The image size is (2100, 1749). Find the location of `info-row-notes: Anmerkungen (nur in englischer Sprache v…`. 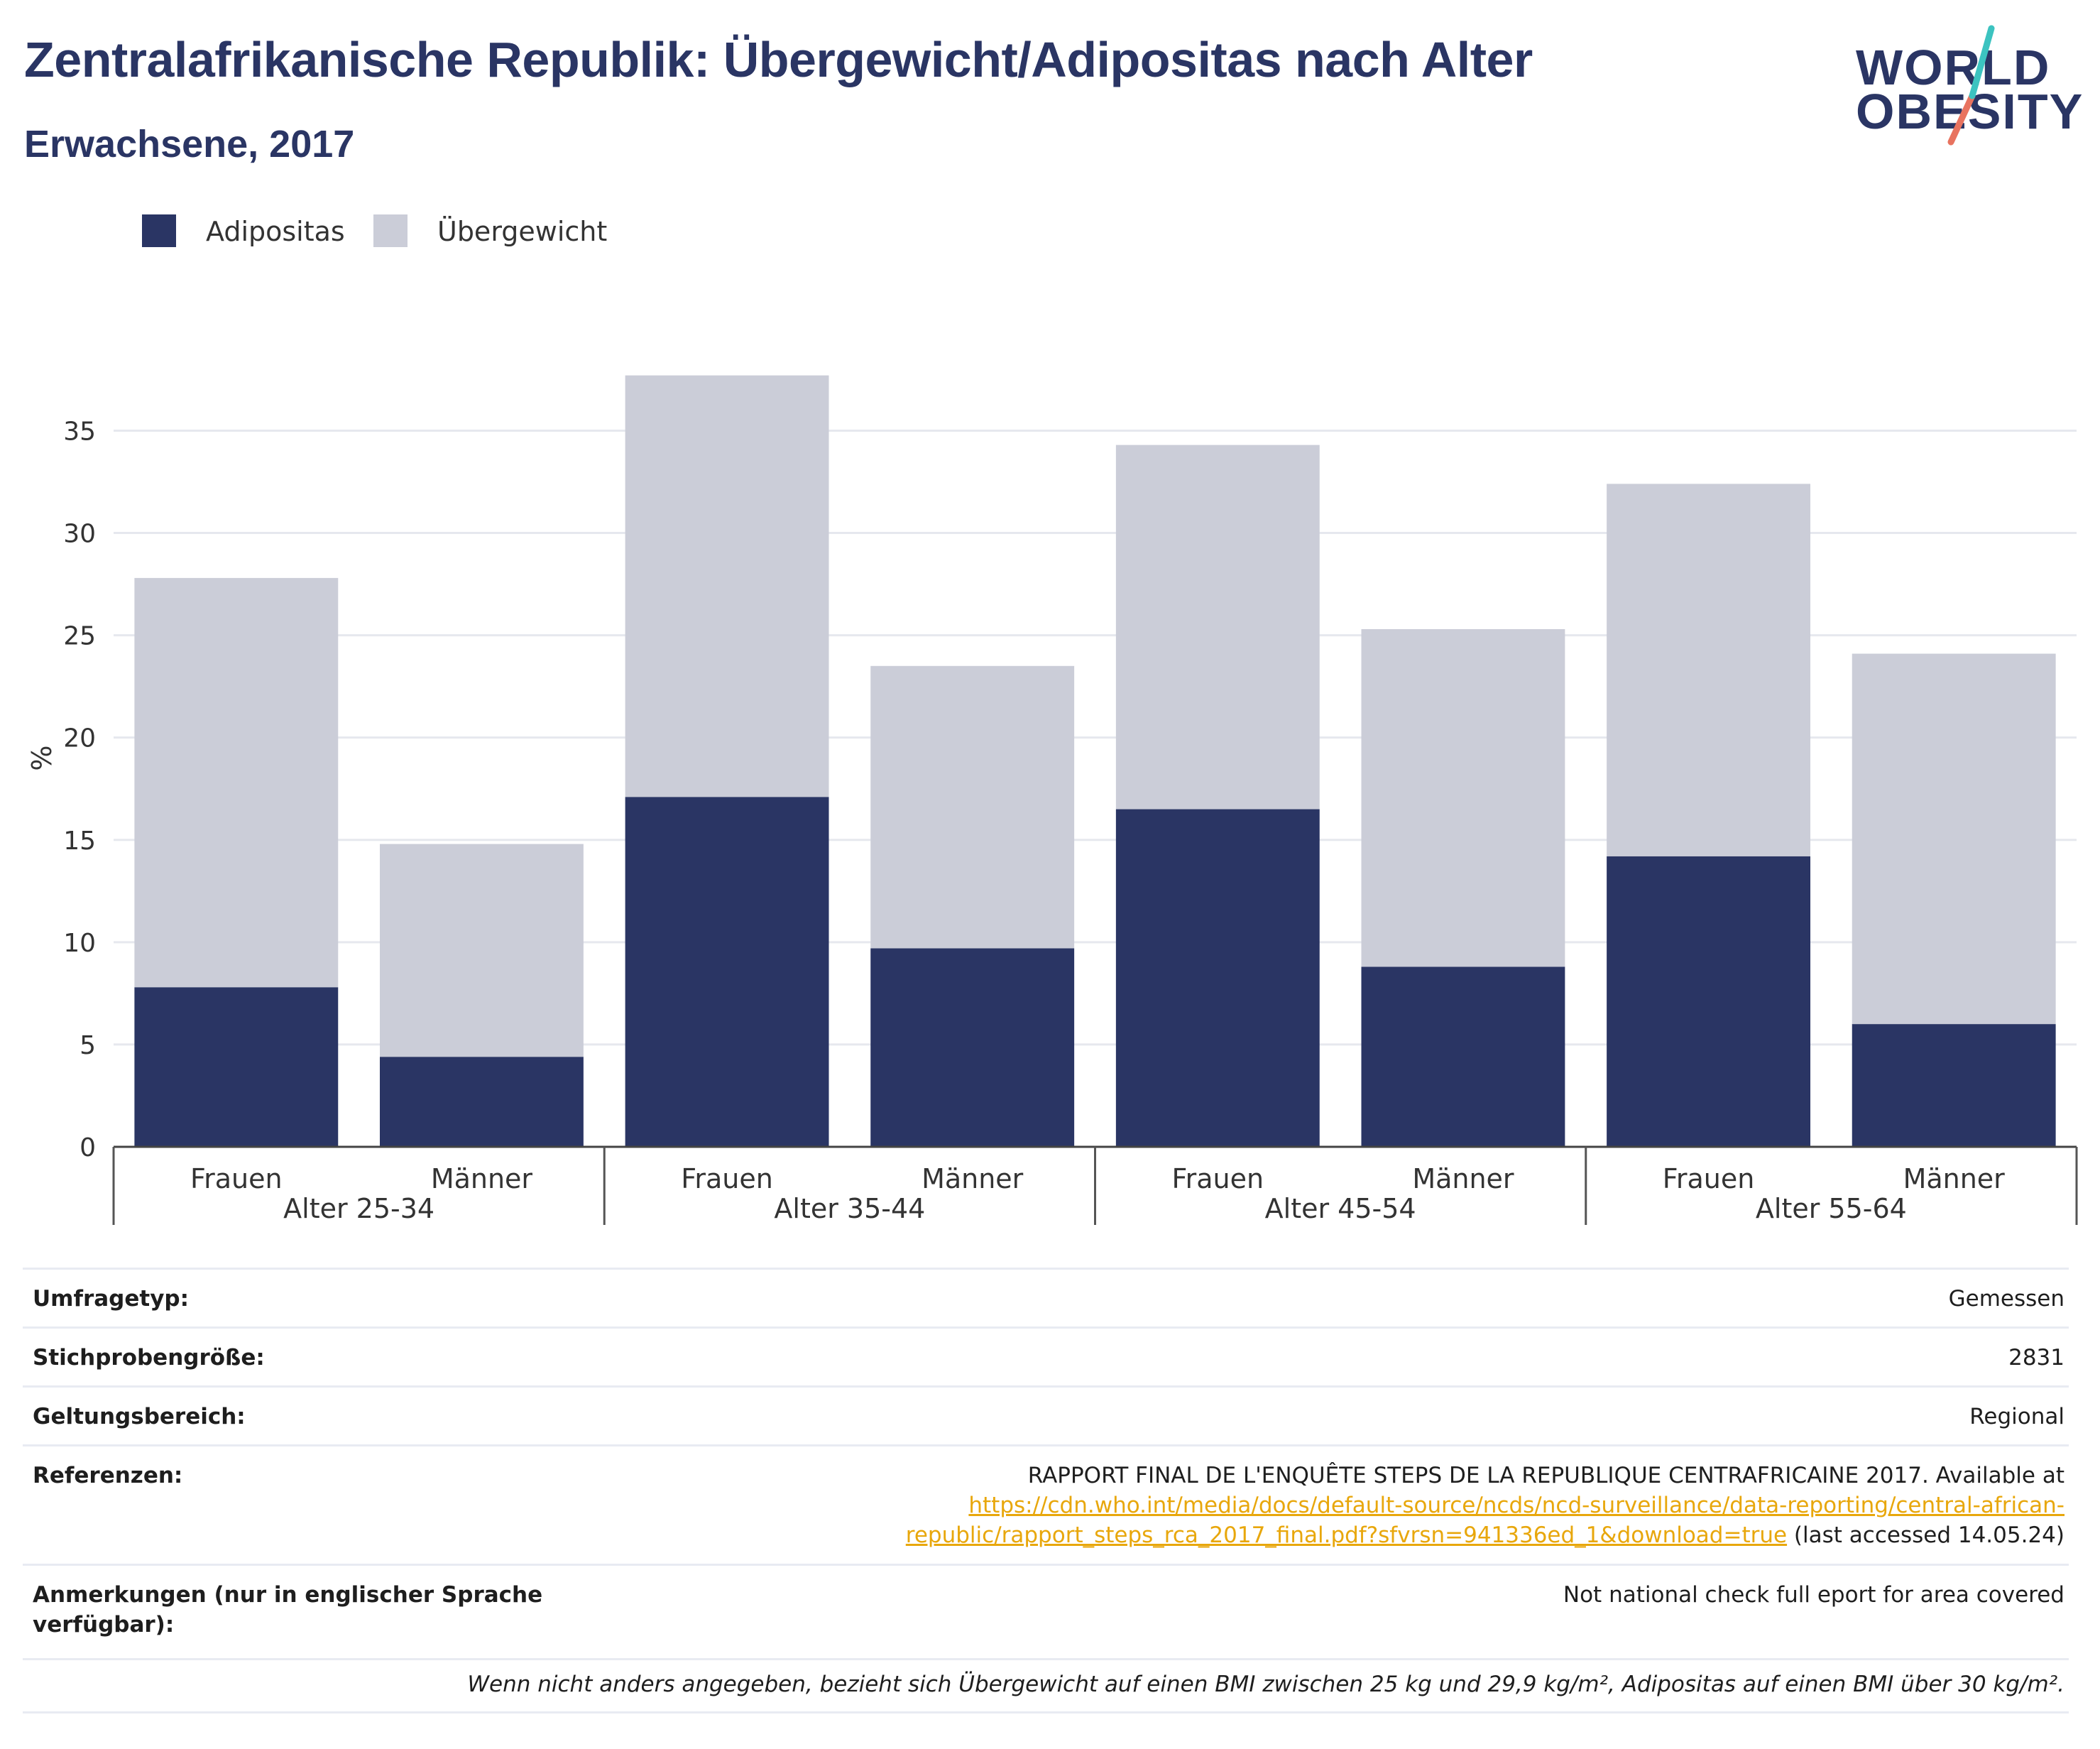

info-row-notes: Anmerkungen (nur in englischer Sprache v… is located at coordinates (1046, 1609).